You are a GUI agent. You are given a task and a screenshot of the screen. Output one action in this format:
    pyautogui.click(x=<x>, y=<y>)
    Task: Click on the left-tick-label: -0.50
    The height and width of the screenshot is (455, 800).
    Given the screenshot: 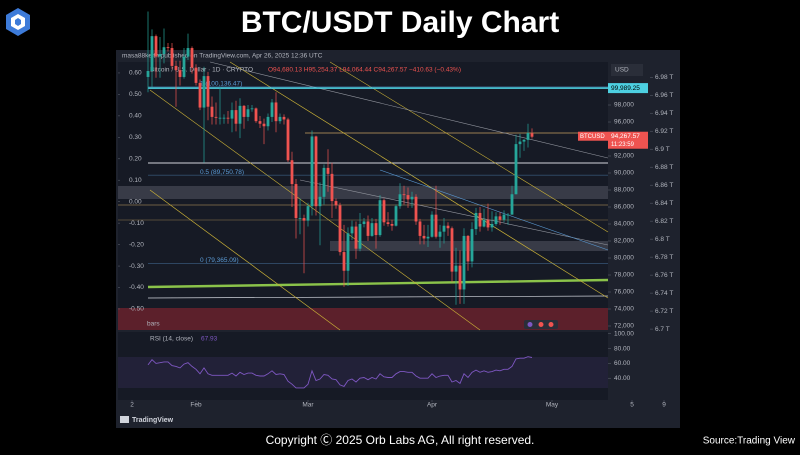 What is the action you would take?
    pyautogui.click(x=136, y=309)
    